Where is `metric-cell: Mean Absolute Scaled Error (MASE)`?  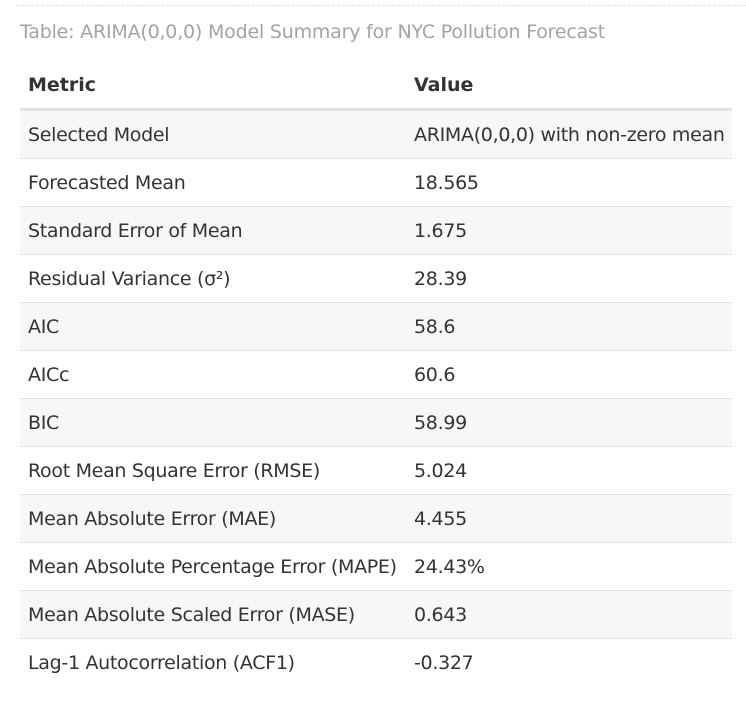 metric-cell: Mean Absolute Scaled Error (MASE) is located at coordinates (213, 614).